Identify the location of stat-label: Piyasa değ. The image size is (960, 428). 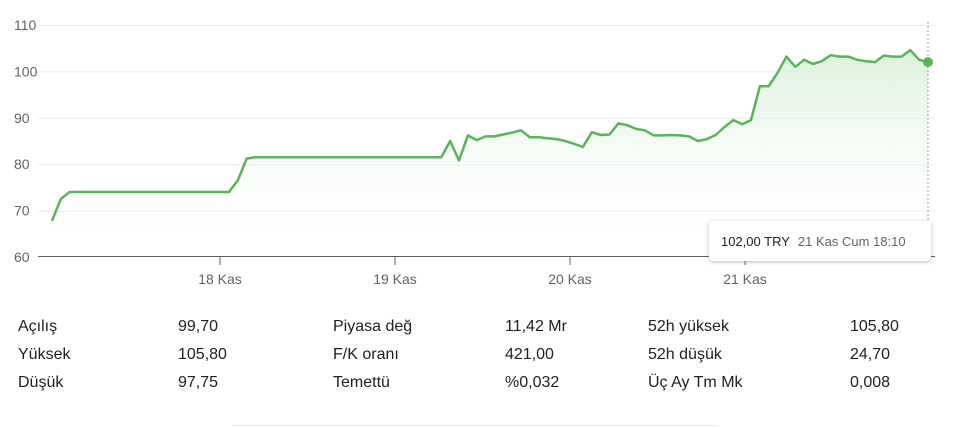
(373, 326).